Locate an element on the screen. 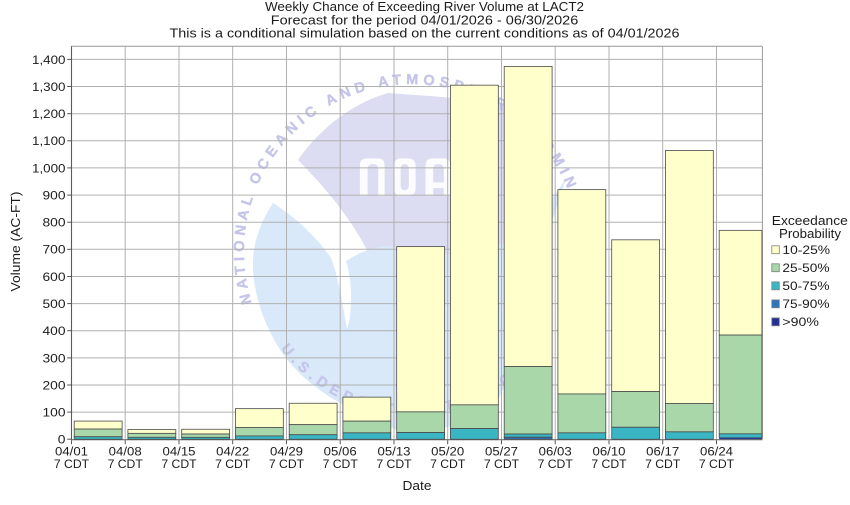  svg-text: 500 is located at coordinates (54, 305).